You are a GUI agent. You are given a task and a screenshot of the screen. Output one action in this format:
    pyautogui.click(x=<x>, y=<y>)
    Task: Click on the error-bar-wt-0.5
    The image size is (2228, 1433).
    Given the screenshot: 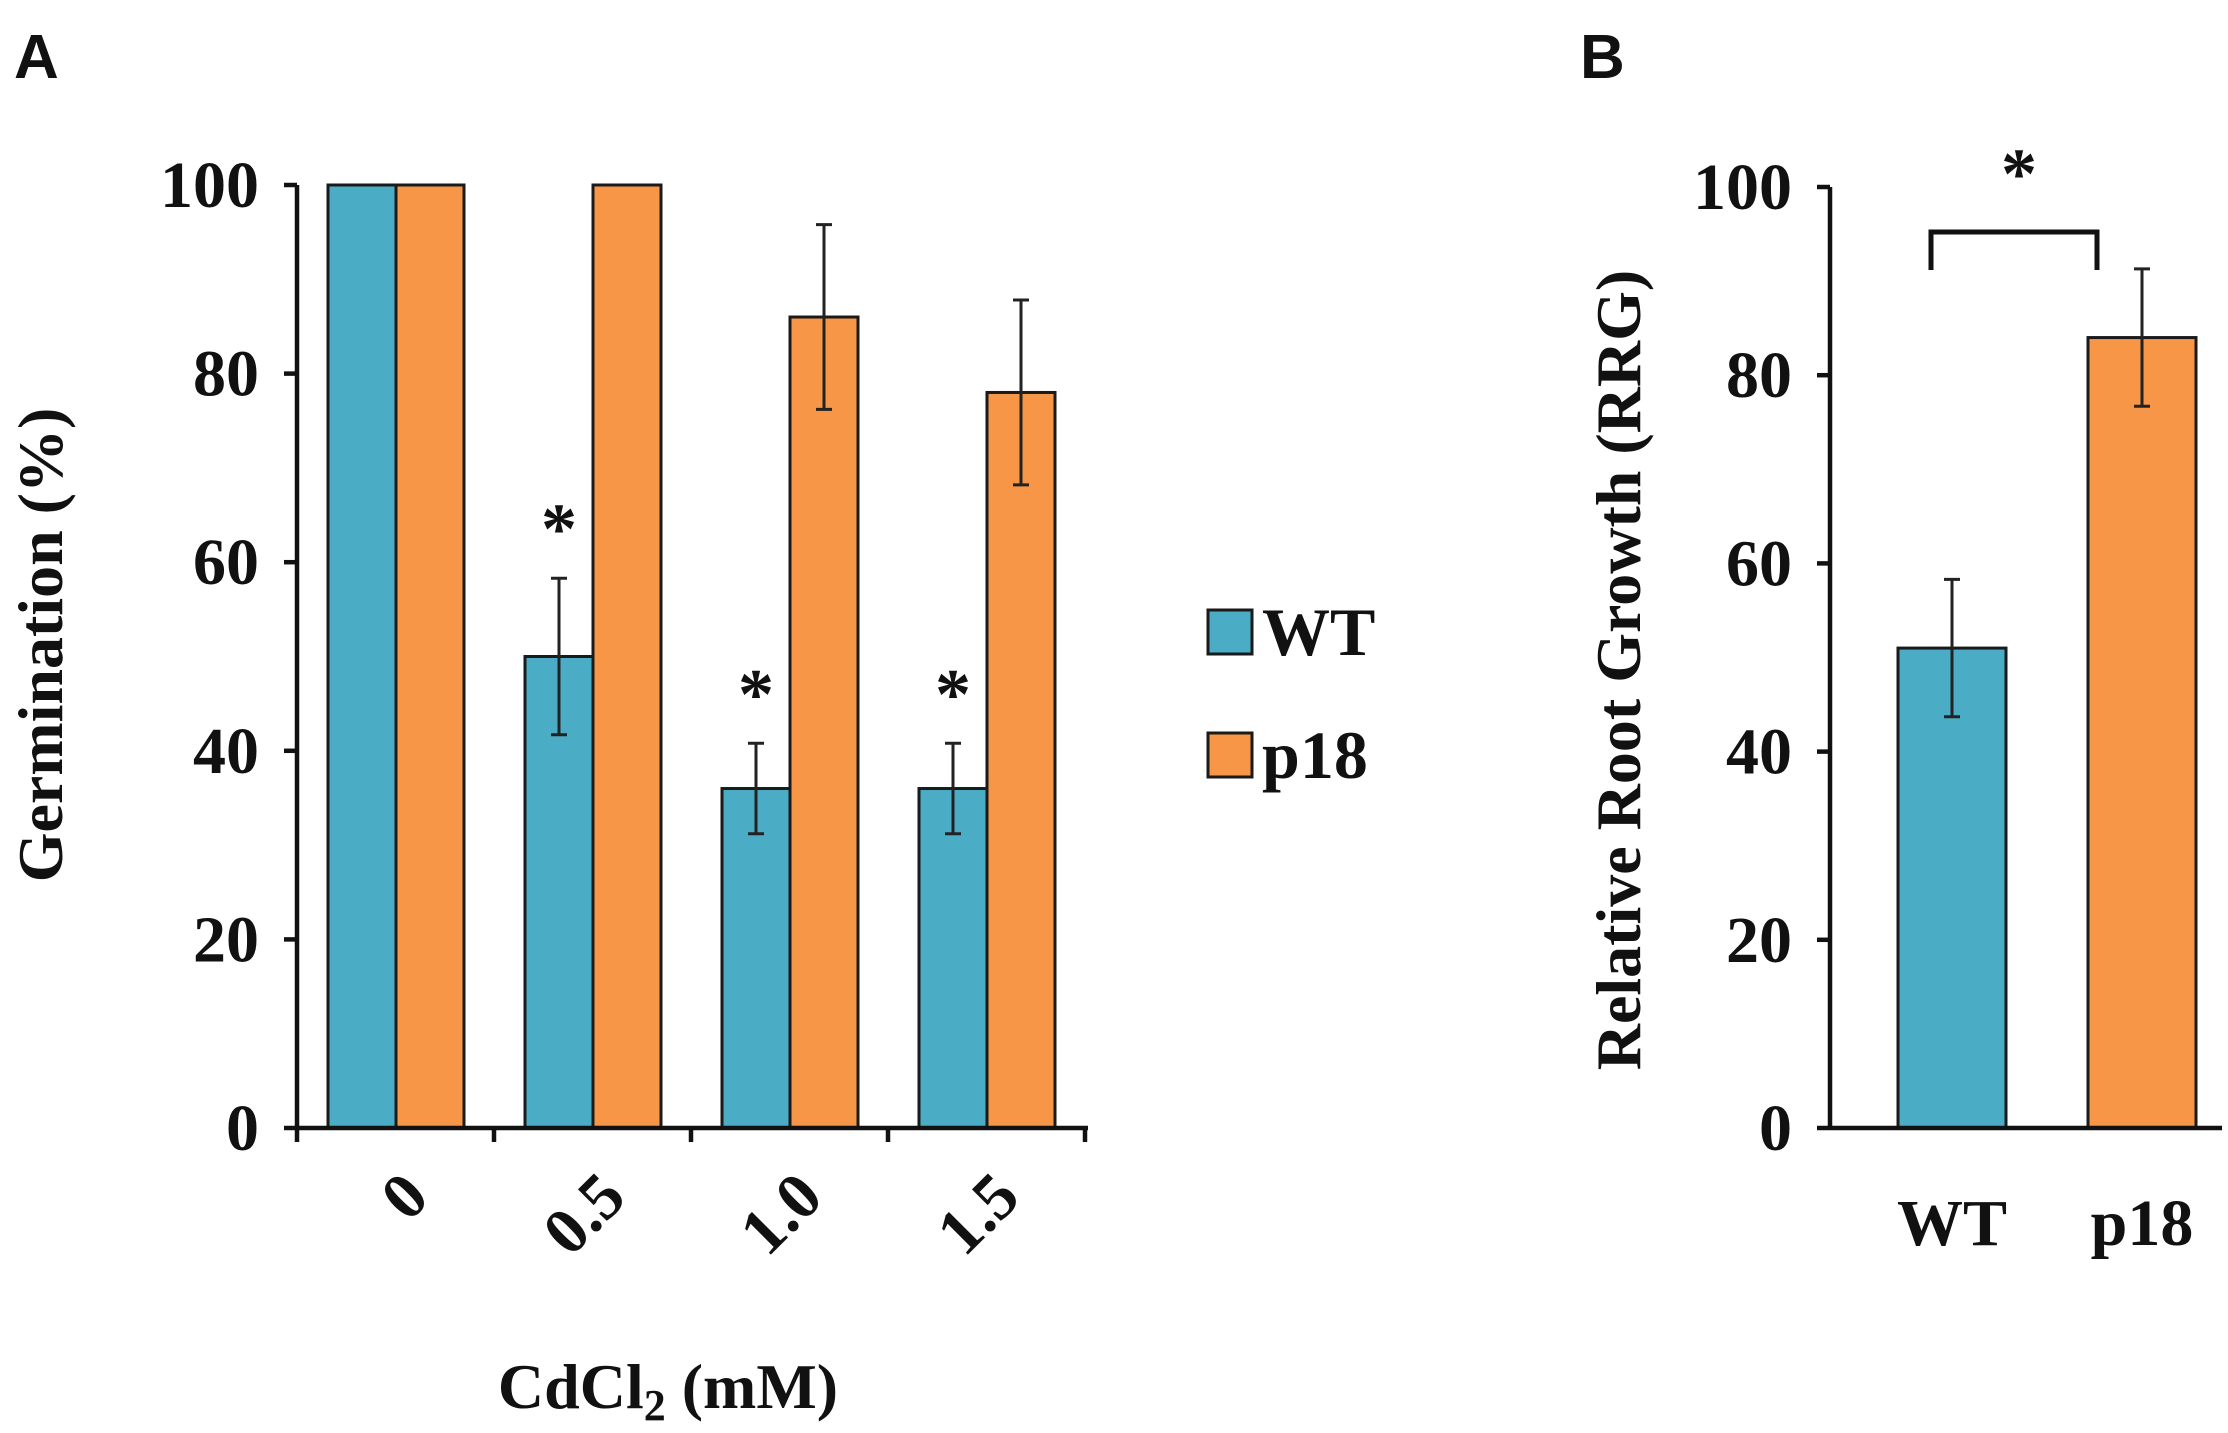 What is the action you would take?
    pyautogui.click(x=559, y=656)
    